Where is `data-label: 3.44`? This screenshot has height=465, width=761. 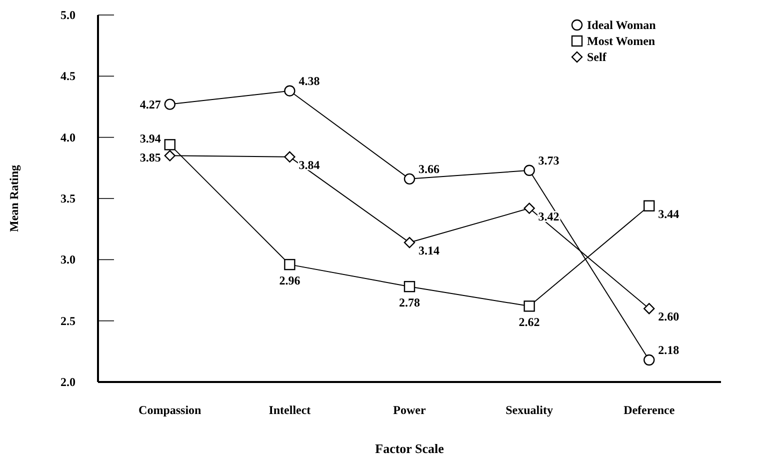 data-label: 3.44 is located at coordinates (669, 213).